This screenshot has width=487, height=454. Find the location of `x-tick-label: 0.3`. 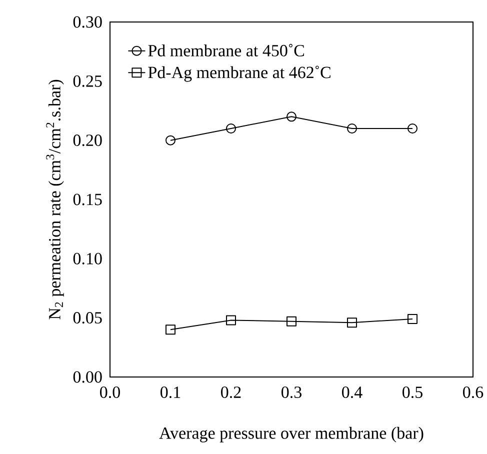

x-tick-label: 0.3 is located at coordinates (292, 392).